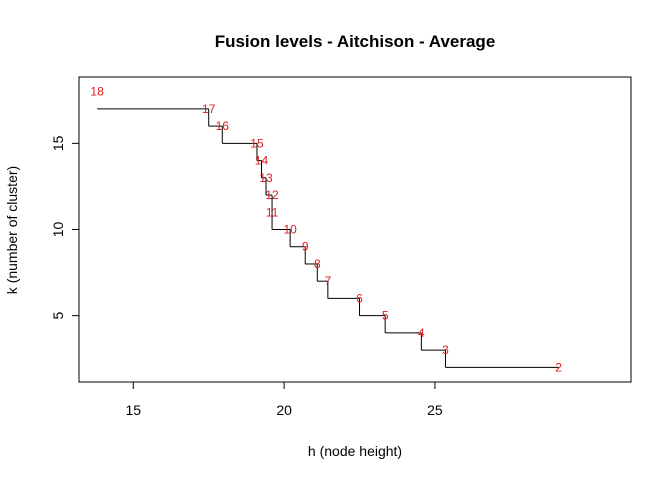 This screenshot has width=672, height=480. I want to click on y-tick-label: 10, so click(58, 230).